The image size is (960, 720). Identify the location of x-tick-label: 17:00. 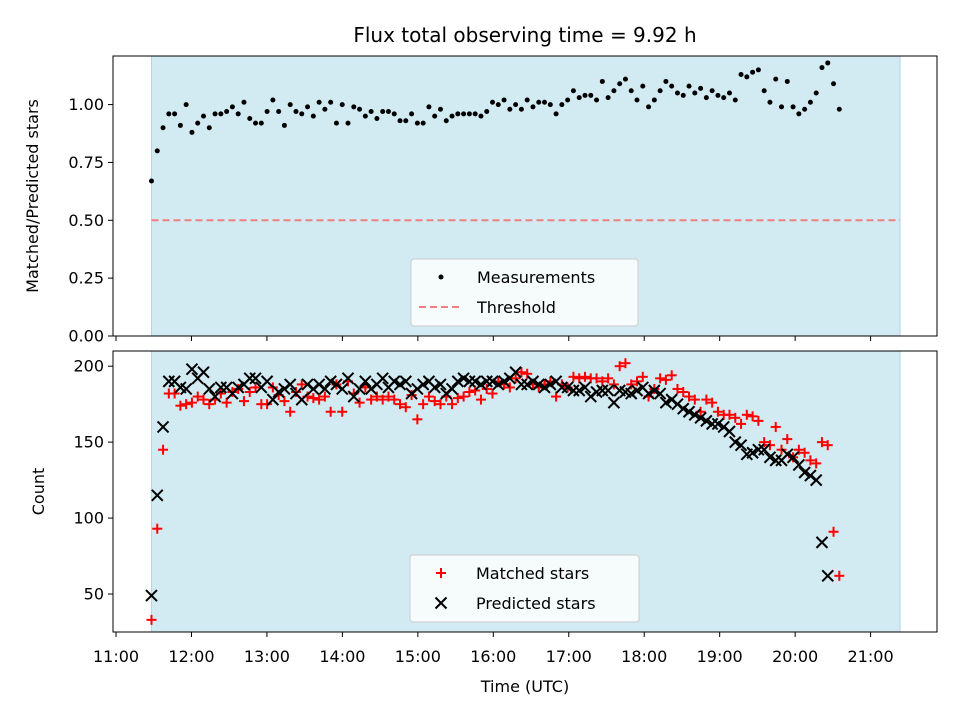
(569, 656).